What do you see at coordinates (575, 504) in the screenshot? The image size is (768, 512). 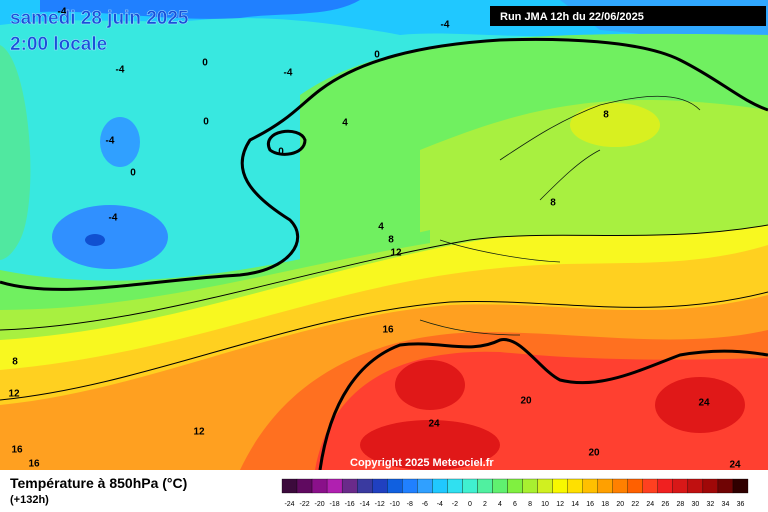 I see `legend-tick: 14` at bounding box center [575, 504].